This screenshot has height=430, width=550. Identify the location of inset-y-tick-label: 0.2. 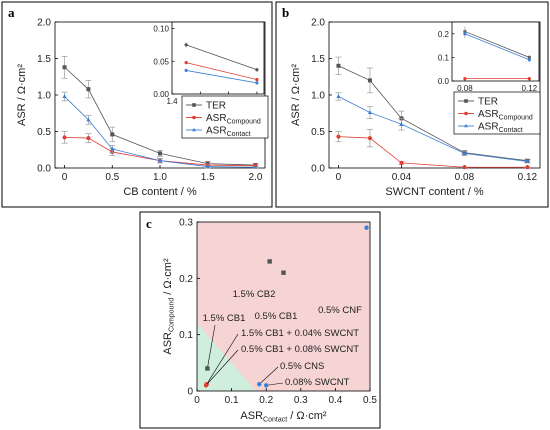
(444, 34).